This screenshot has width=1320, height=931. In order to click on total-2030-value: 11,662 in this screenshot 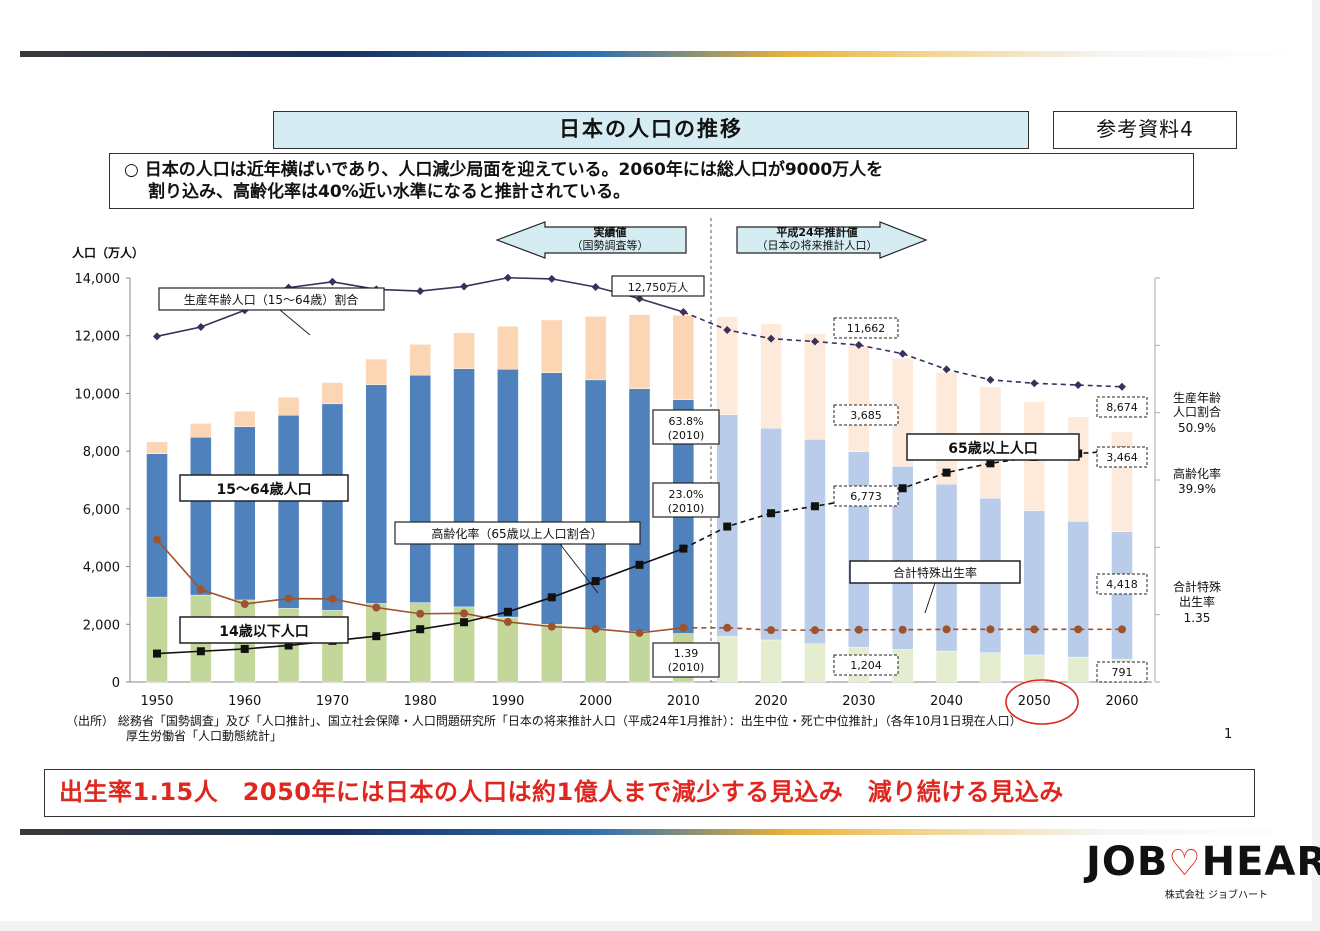, I will do `click(866, 328)`.